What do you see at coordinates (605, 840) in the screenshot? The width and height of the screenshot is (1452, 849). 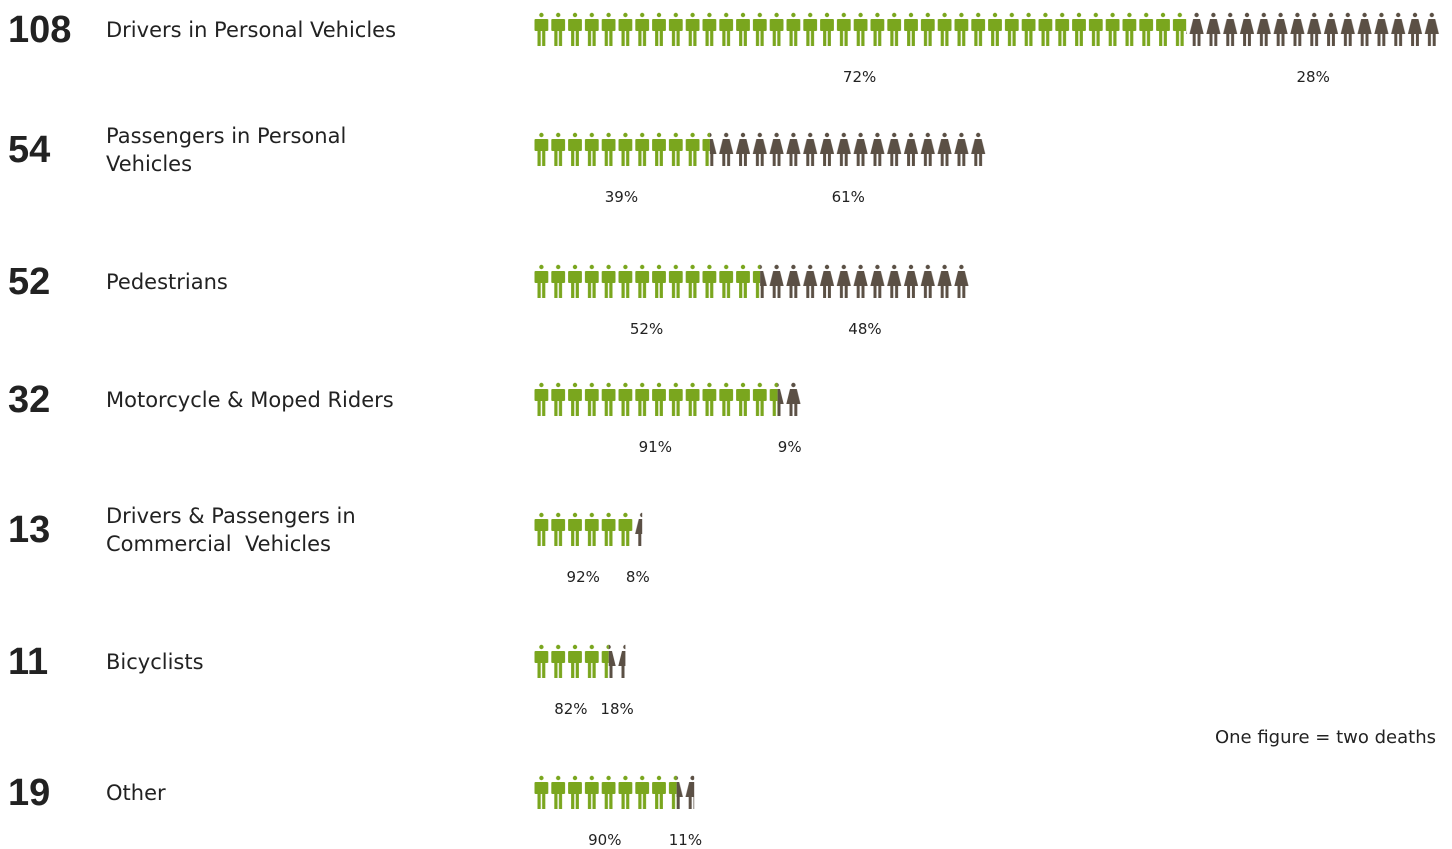 I see `percent-label: 90%` at bounding box center [605, 840].